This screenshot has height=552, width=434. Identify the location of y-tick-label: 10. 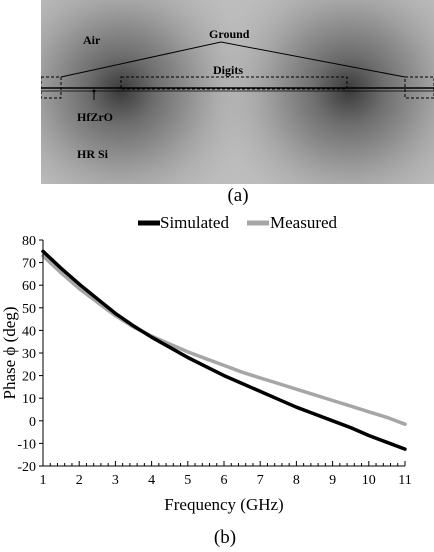
(29, 399).